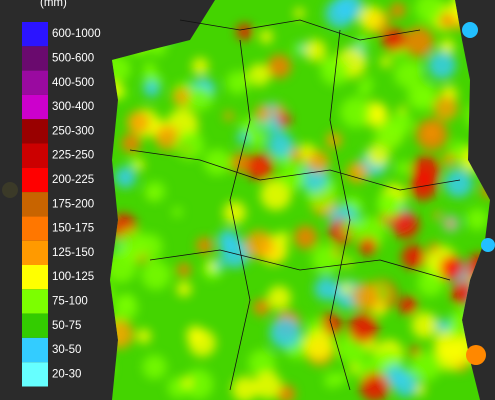 This screenshot has height=400, width=495. What do you see at coordinates (73, 277) in the screenshot?
I see `legend-label: 100-125` at bounding box center [73, 277].